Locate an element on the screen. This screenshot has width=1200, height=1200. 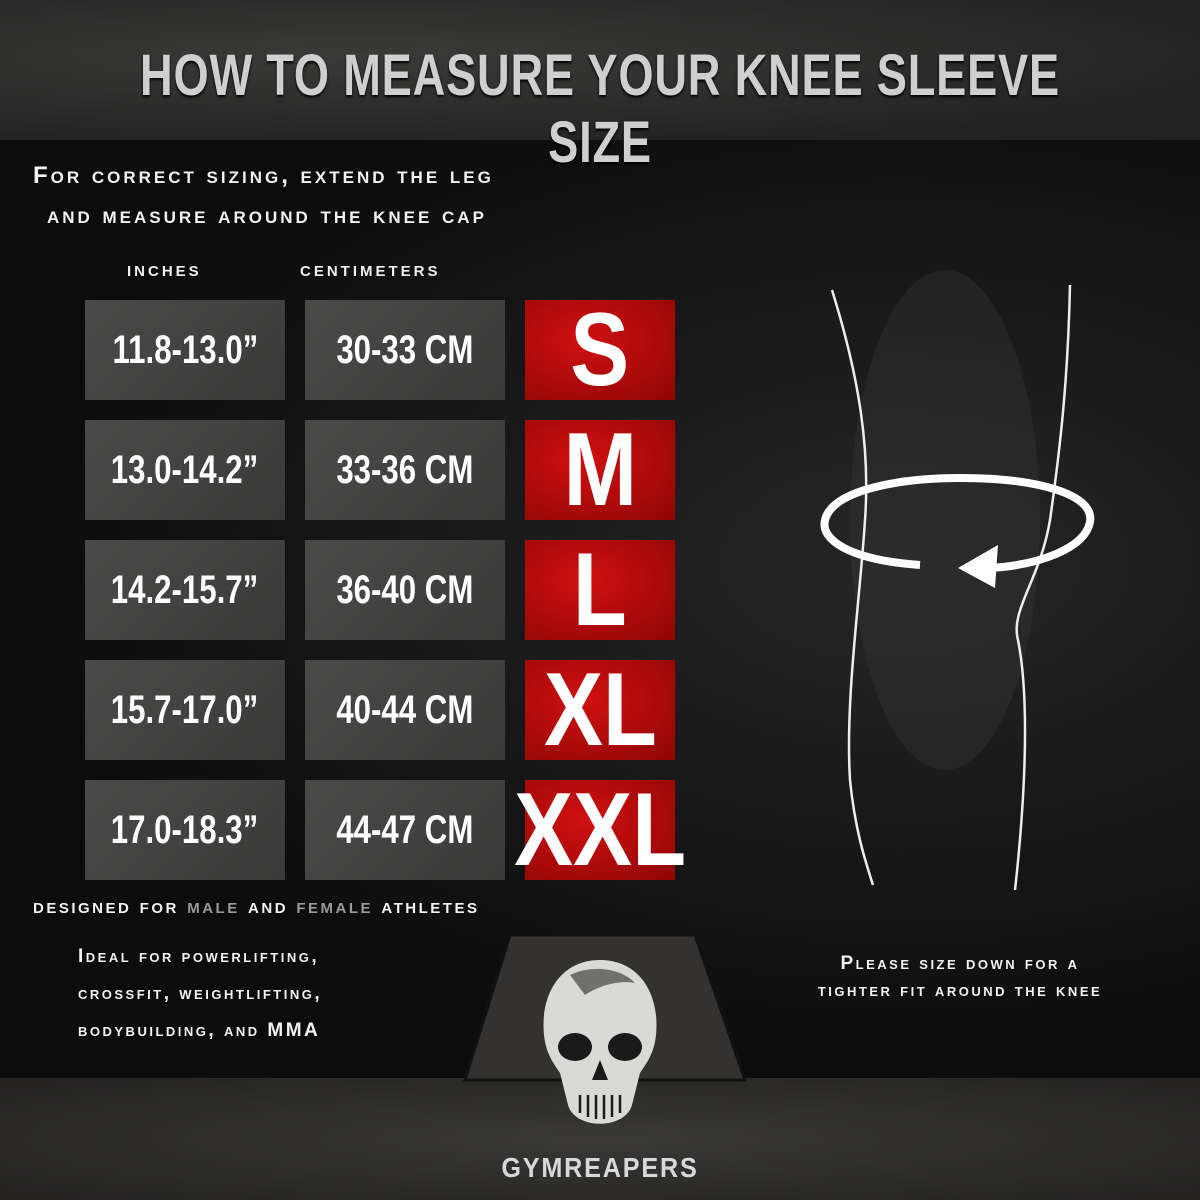
cm-cell: 40-44 CM is located at coordinates (405, 710).